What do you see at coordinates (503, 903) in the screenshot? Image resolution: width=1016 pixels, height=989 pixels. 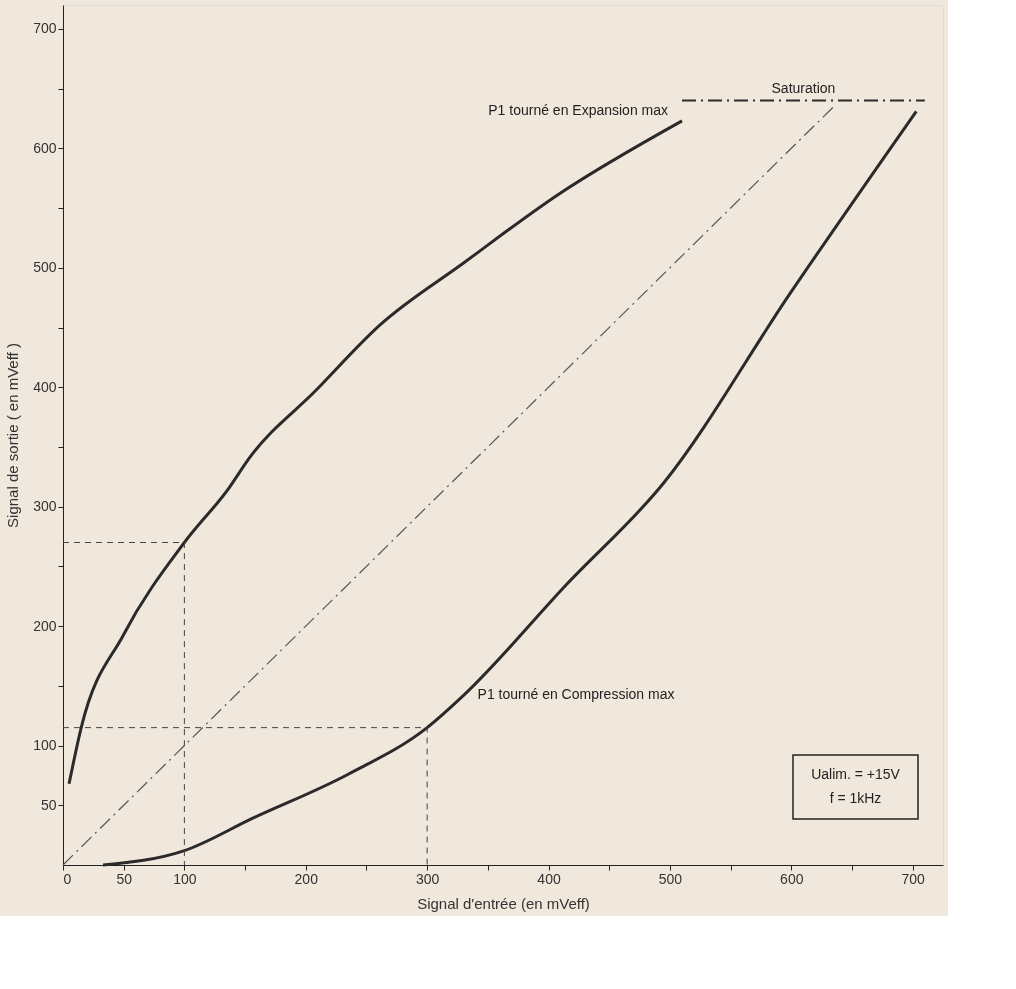 I see `x-axis-title: Signal d'entrée (en mVeff)` at bounding box center [503, 903].